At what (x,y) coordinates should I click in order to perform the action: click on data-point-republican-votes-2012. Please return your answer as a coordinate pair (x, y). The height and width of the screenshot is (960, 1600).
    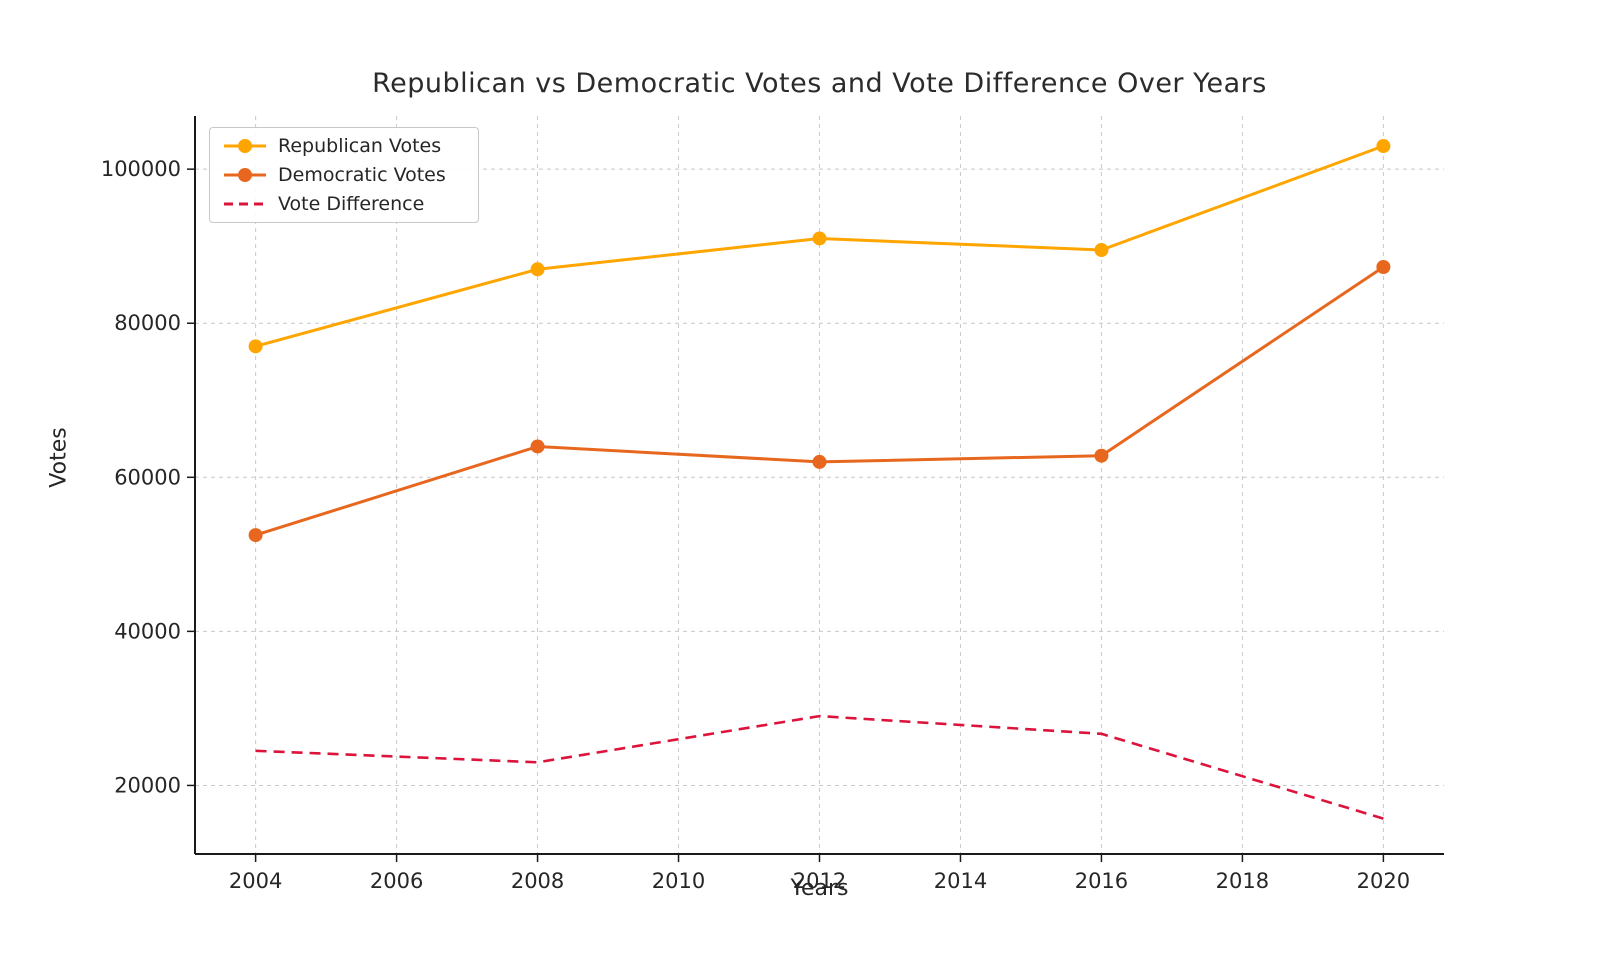
    Looking at the image, I should click on (819, 238).